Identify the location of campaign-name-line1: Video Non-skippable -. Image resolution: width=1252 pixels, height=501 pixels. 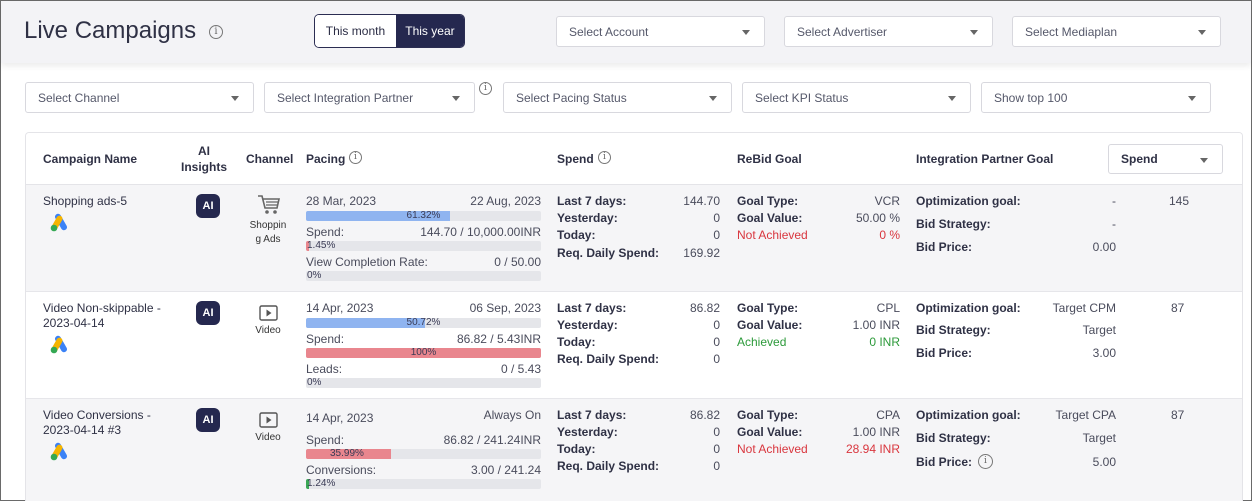
(102, 308).